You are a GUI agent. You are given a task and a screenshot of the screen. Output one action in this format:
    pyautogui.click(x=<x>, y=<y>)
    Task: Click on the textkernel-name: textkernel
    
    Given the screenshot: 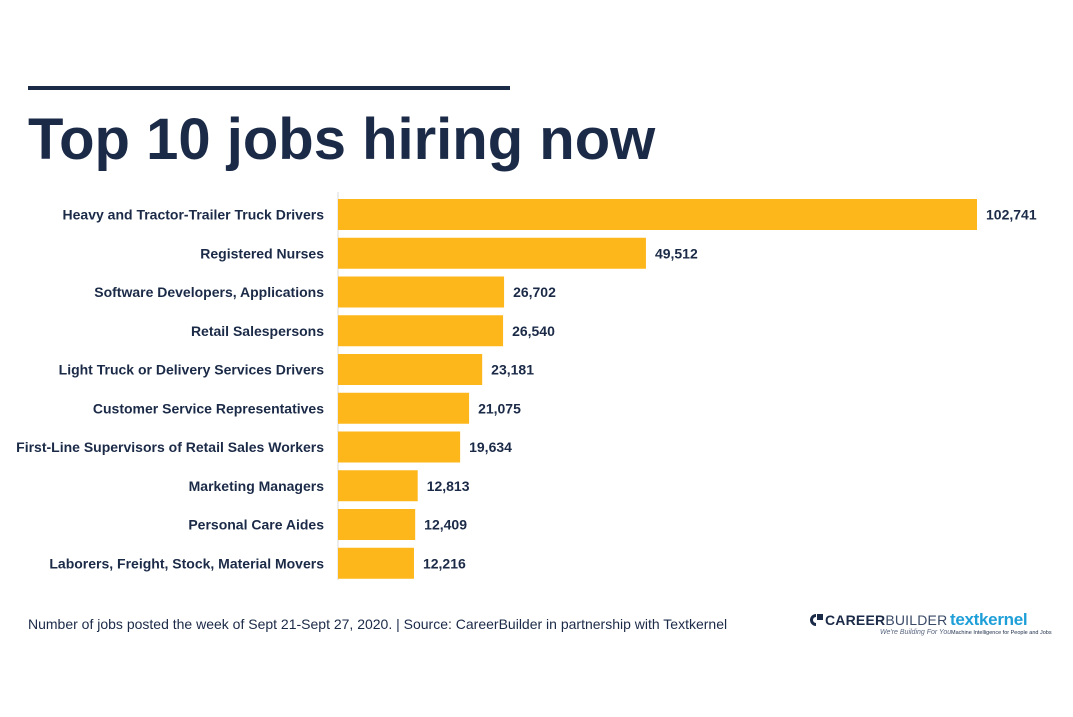 What is the action you would take?
    pyautogui.click(x=989, y=619)
    